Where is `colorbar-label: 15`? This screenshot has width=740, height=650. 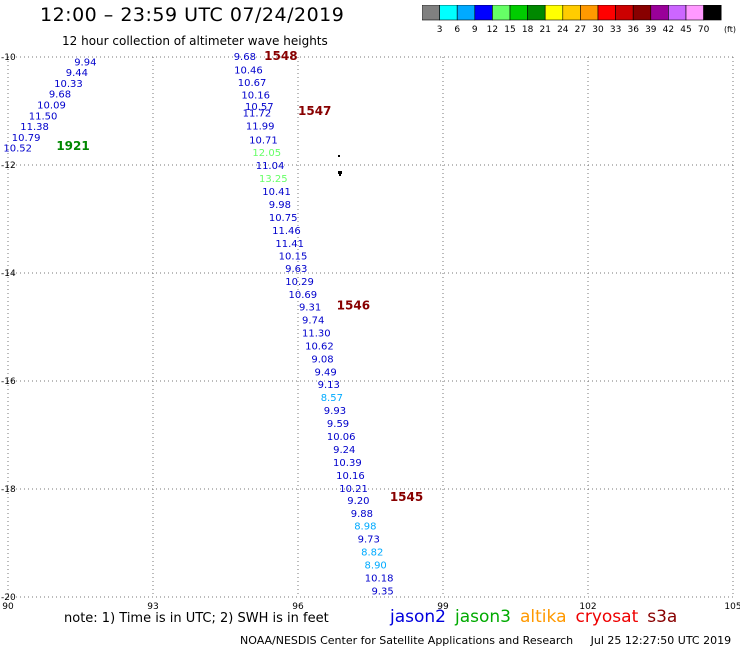
colorbar-label: 15 is located at coordinates (509, 30).